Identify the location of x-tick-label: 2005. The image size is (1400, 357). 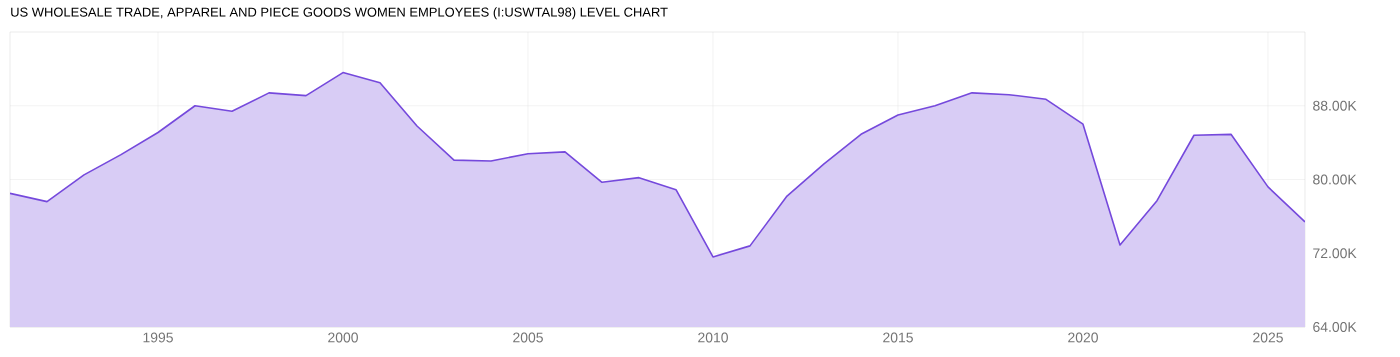
(528, 337).